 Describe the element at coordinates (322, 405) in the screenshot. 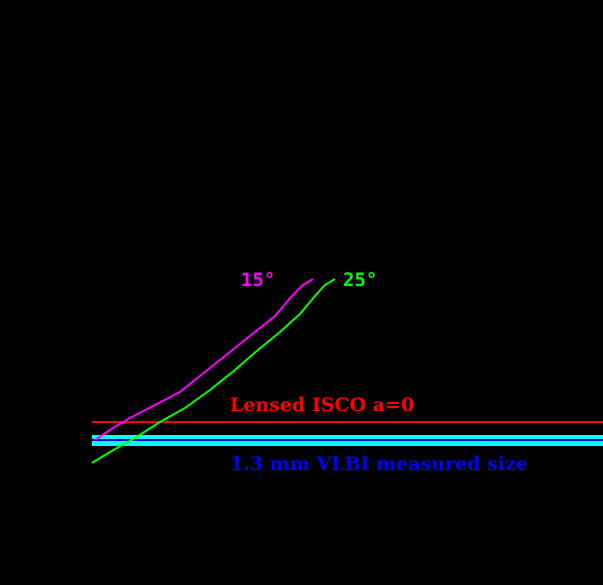

I see `label-isco: Lensed ISCO a=0` at that location.